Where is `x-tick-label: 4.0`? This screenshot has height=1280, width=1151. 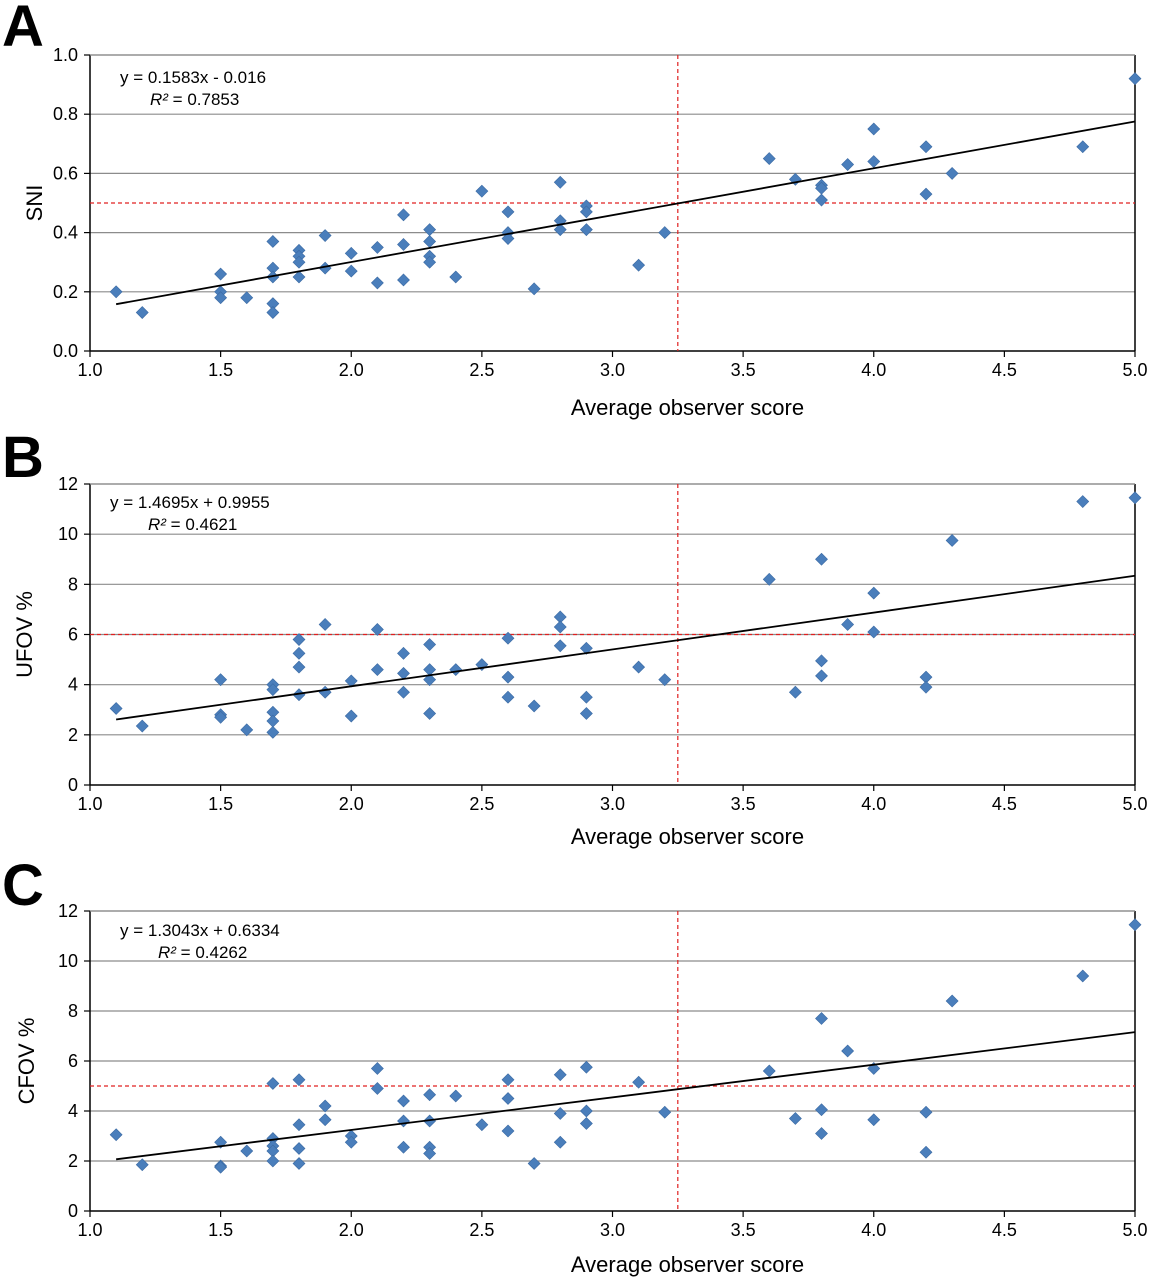
x-tick-label: 4.0 is located at coordinates (873, 804).